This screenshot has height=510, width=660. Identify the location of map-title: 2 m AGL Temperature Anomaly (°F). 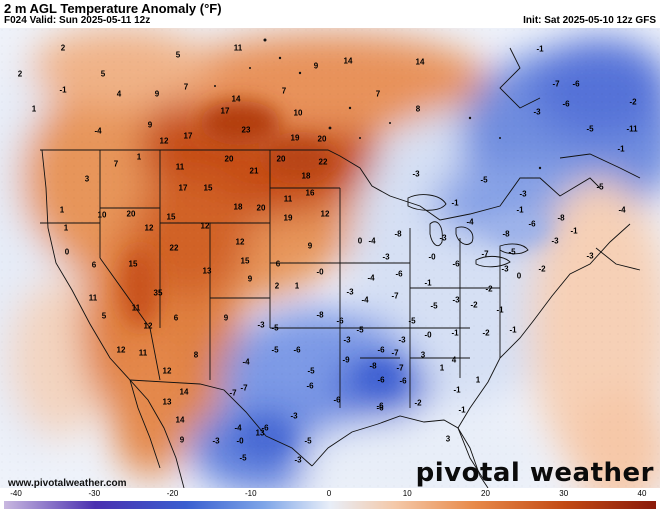
(113, 8).